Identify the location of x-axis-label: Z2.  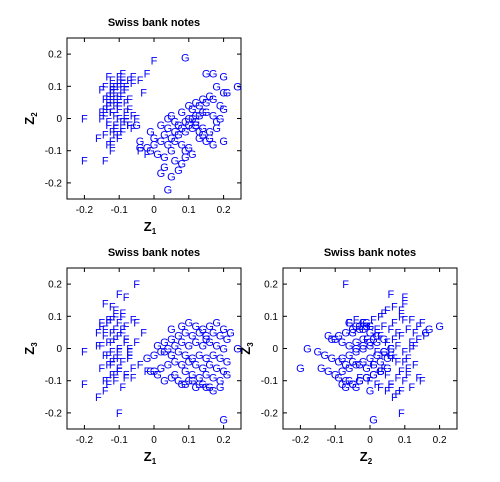
(366, 457).